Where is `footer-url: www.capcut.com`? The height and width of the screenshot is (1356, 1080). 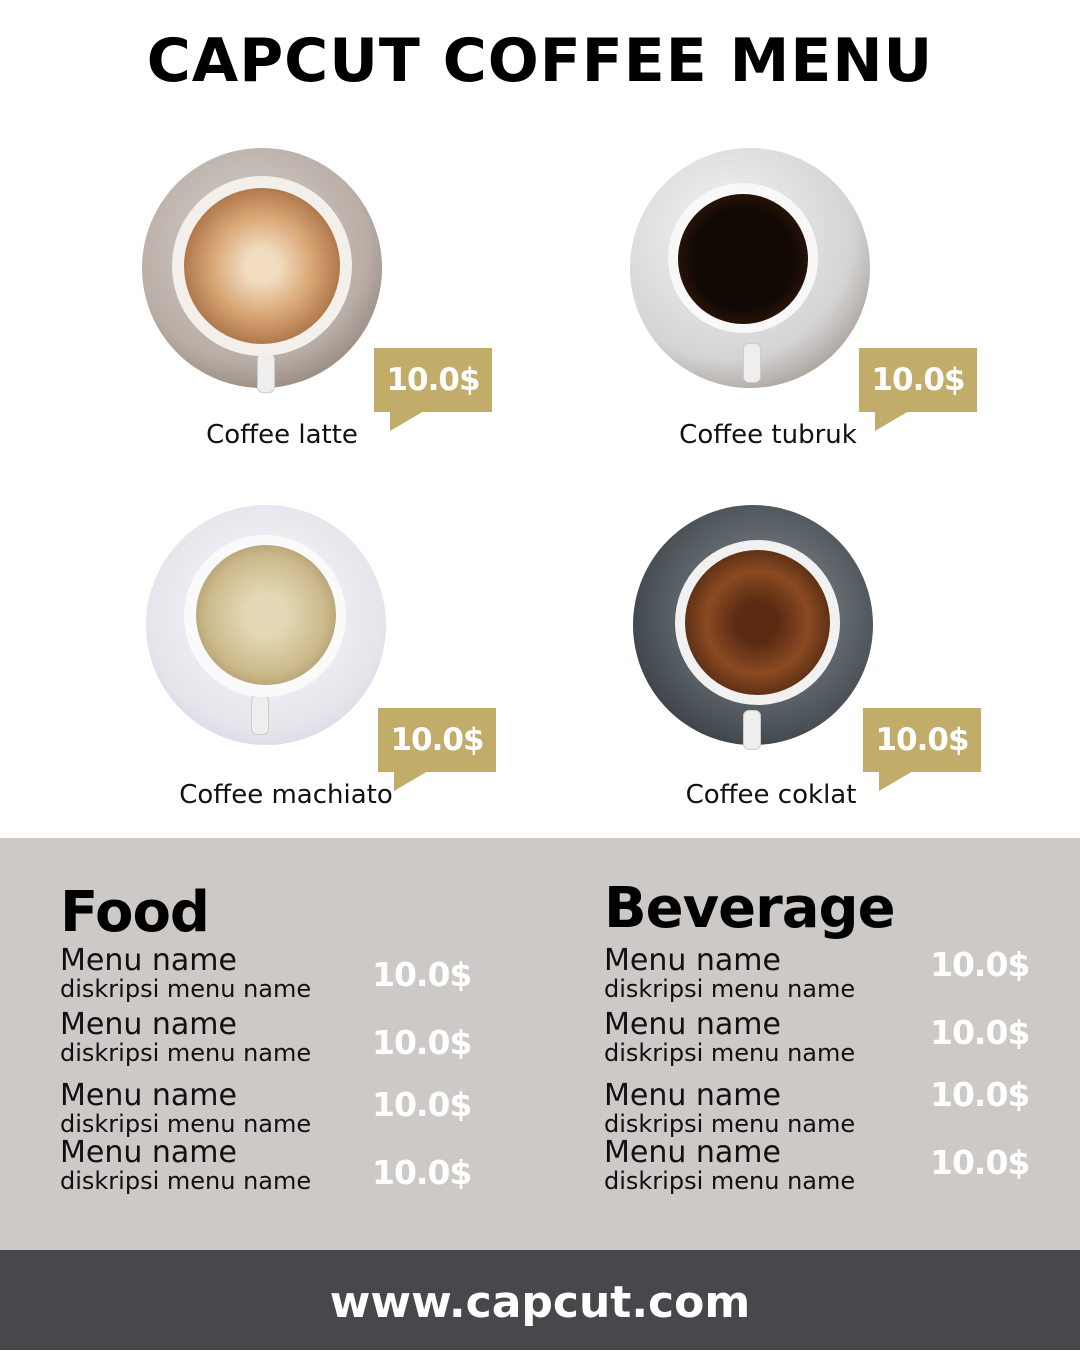 footer-url: www.capcut.com is located at coordinates (540, 1300).